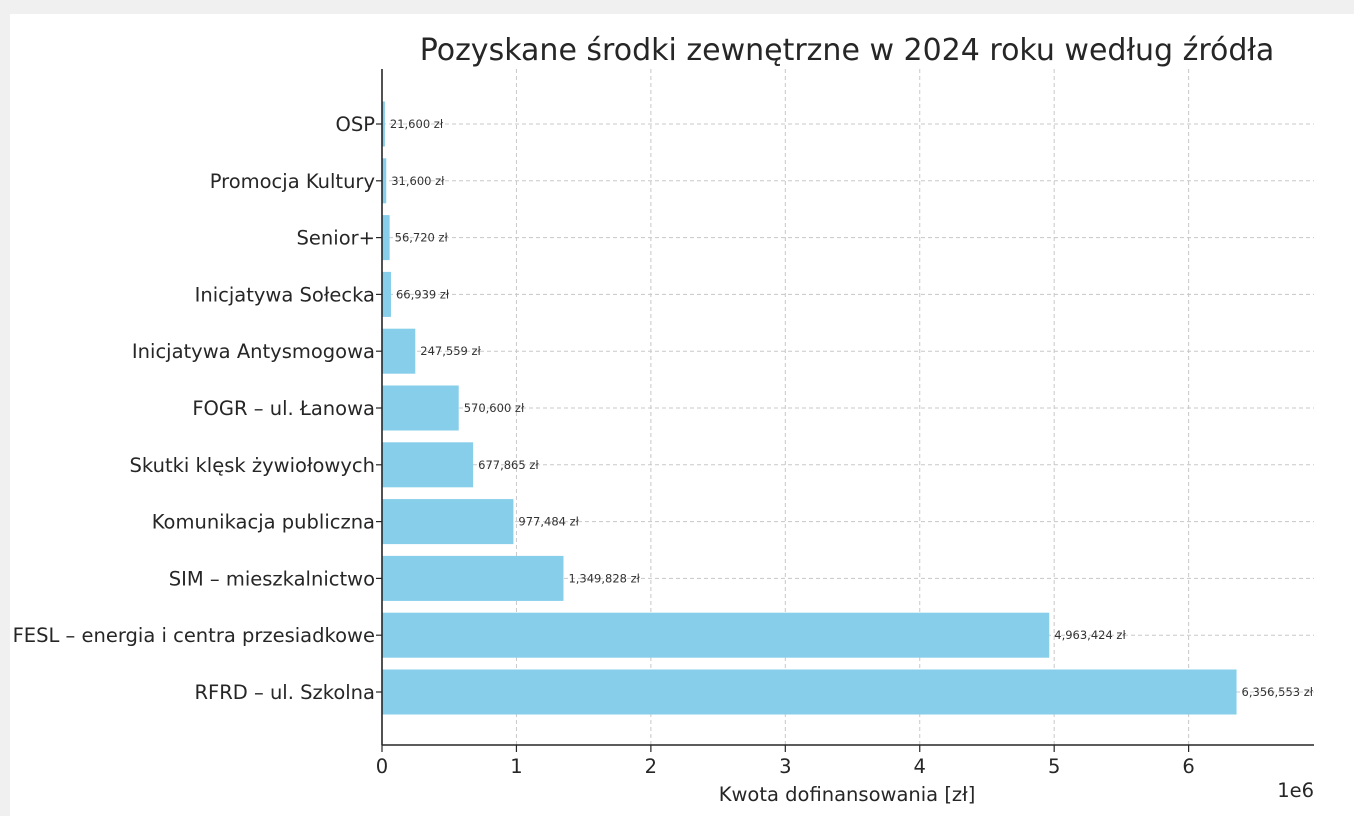 Image resolution: width=1354 pixels, height=816 pixels. I want to click on x-tick-label: 4, so click(920, 766).